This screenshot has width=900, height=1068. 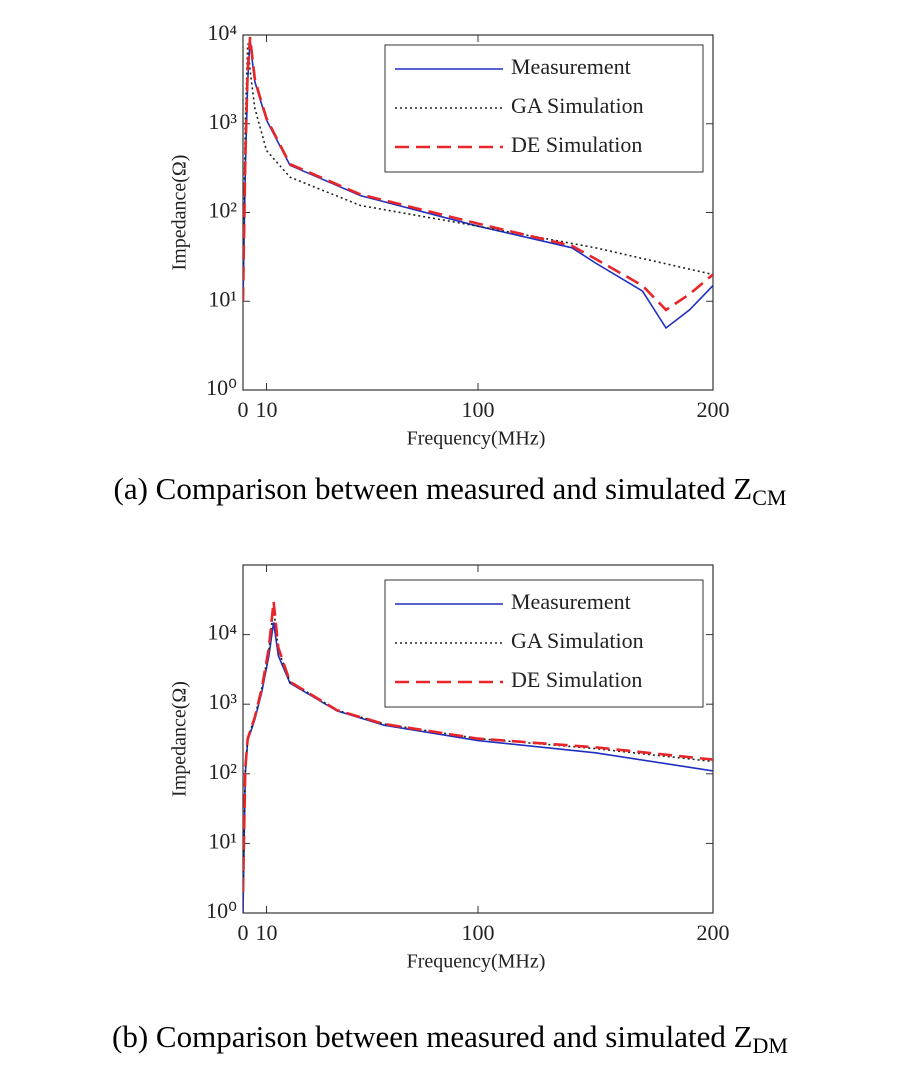 What do you see at coordinates (770, 1045) in the screenshot?
I see `caption-subscript: DM` at bounding box center [770, 1045].